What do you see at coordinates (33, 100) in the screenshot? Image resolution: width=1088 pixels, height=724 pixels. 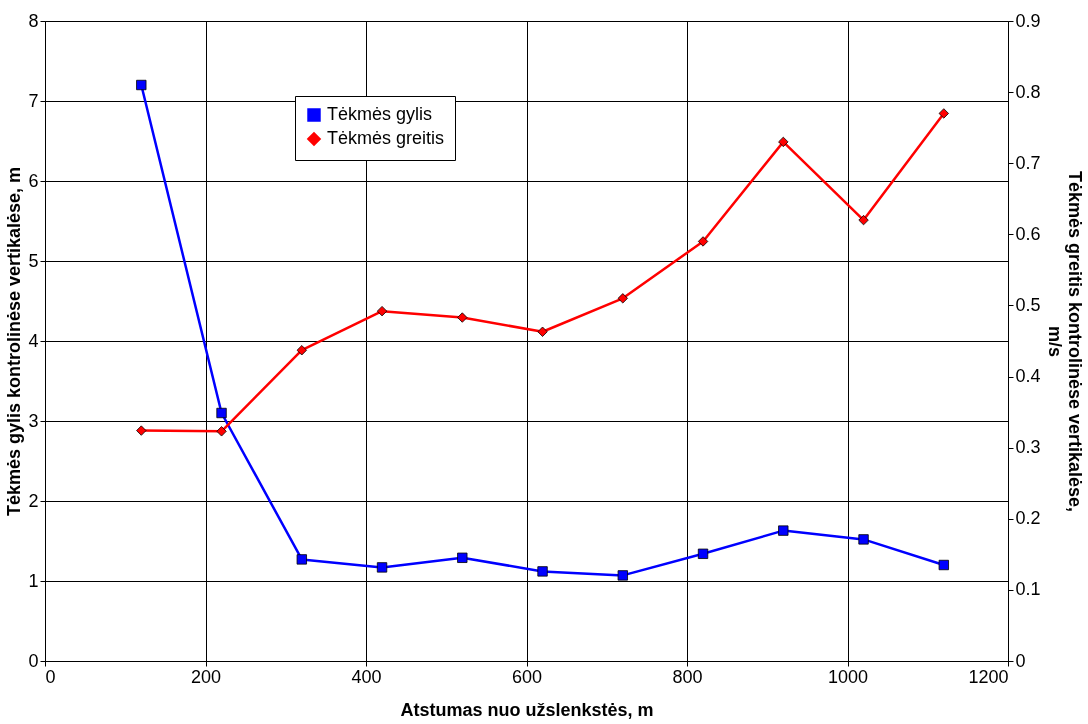 I see `y-tick-label: 7` at bounding box center [33, 100].